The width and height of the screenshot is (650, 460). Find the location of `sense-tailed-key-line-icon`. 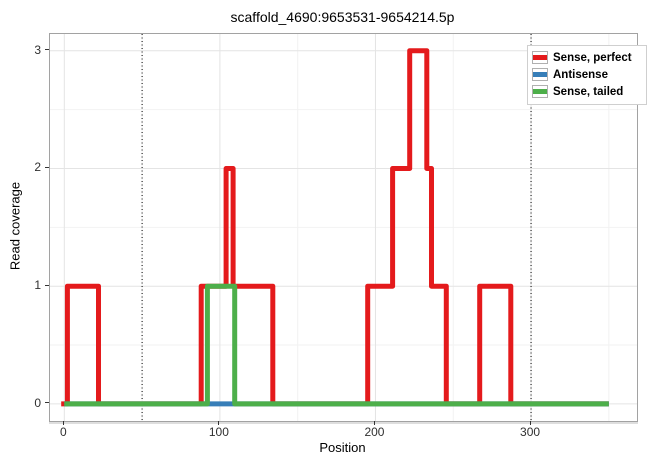

sense-tailed-key-line-icon is located at coordinates (540, 91).